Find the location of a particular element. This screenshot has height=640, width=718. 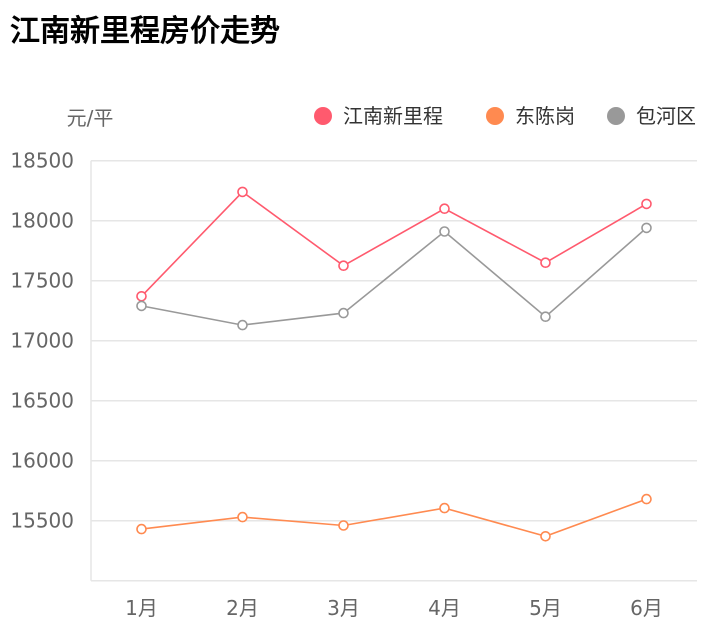

y-axis-label: 元/平 is located at coordinates (90, 118).